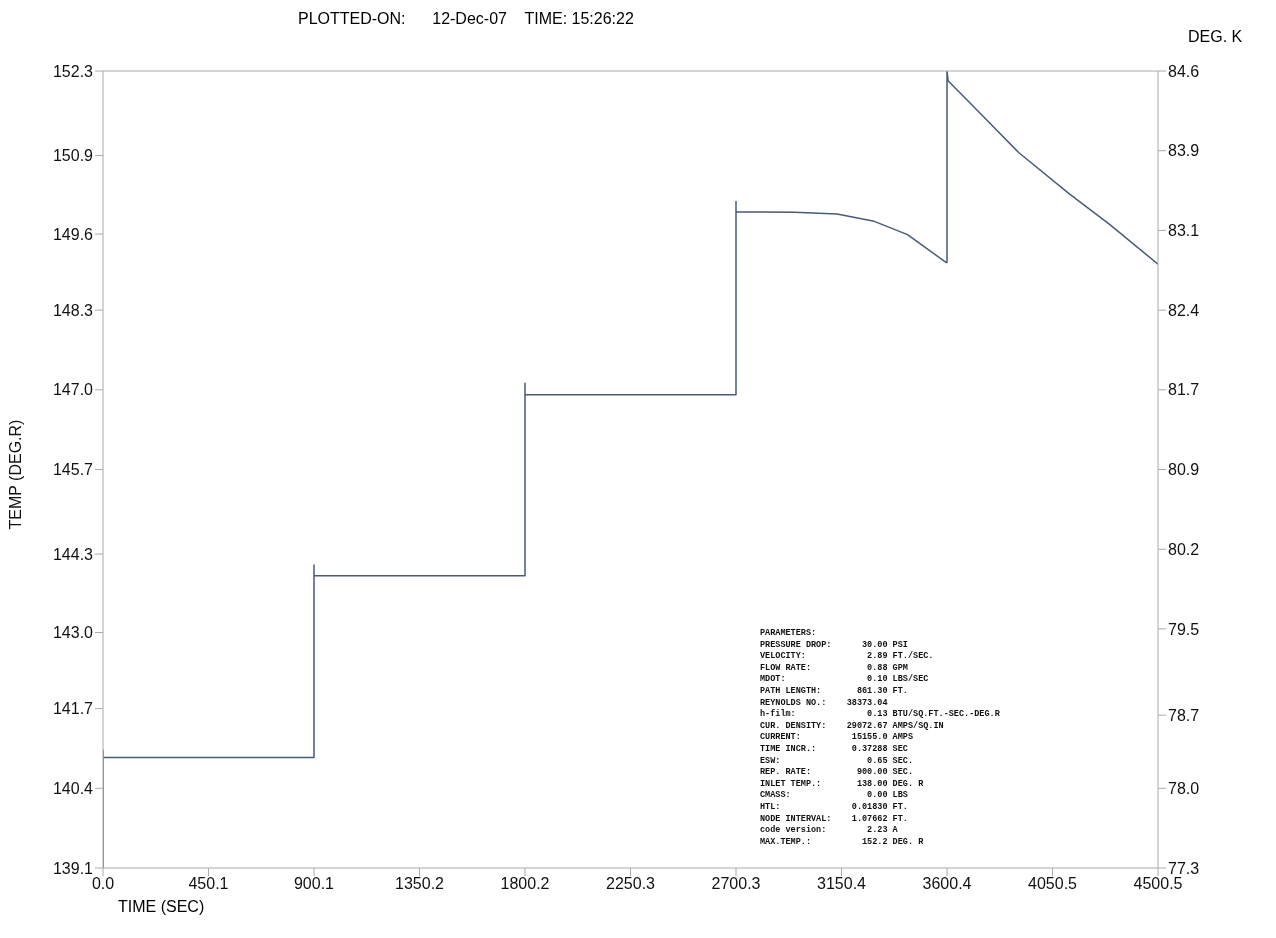 This screenshot has width=1276, height=938. What do you see at coordinates (1184, 629) in the screenshot?
I see `y2-tick-label: 79.5` at bounding box center [1184, 629].